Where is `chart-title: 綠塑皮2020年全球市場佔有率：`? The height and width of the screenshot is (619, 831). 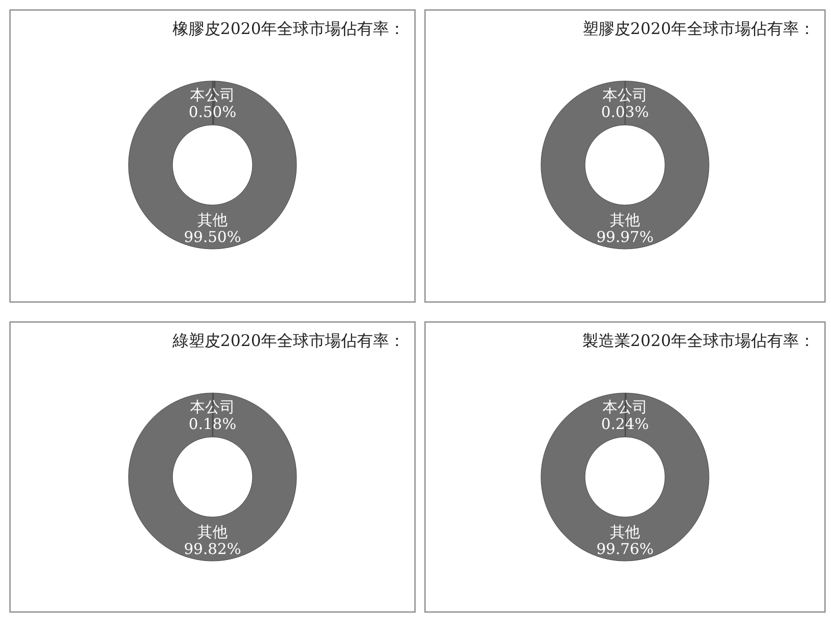 chart-title: 綠塑皮2020年全球市場佔有率： is located at coordinates (288, 340).